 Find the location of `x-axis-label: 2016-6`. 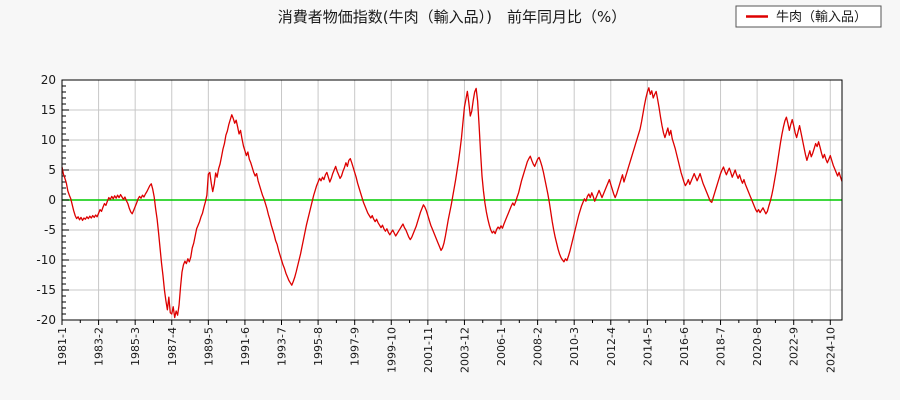

x-axis-label: 2016-6 is located at coordinates (684, 346).